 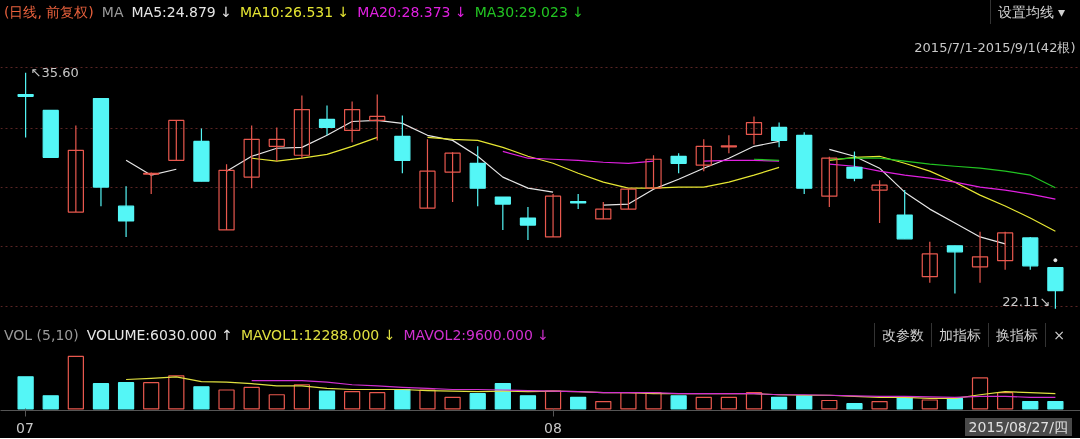 What do you see at coordinates (160, 335) in the screenshot?
I see `series-label: VOLUME:6030.000 ↑` at bounding box center [160, 335].